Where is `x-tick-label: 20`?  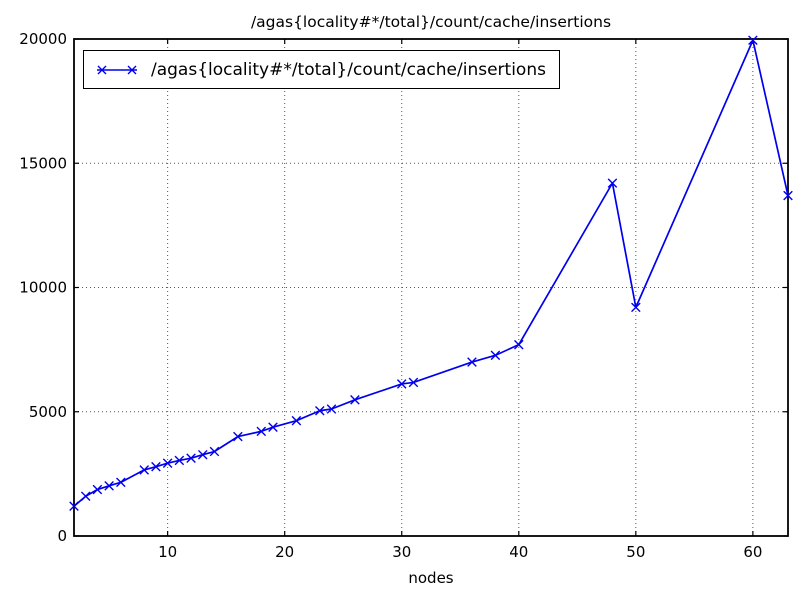
x-tick-label: 20 is located at coordinates (284, 552).